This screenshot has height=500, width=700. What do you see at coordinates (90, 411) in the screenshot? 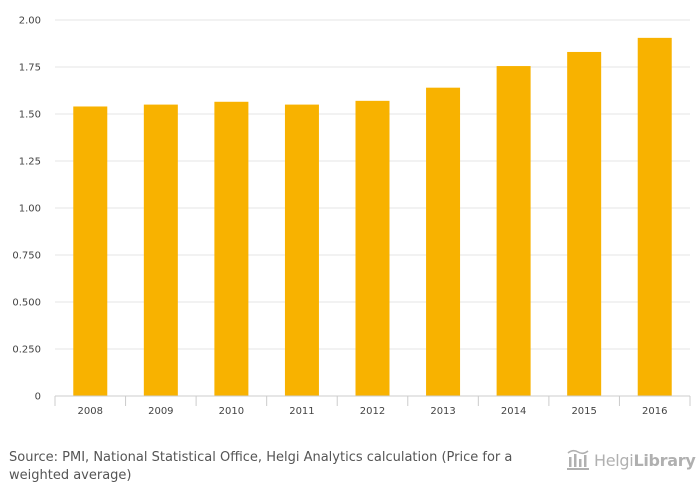
I see `x-tick-label: 2008` at bounding box center [90, 411].